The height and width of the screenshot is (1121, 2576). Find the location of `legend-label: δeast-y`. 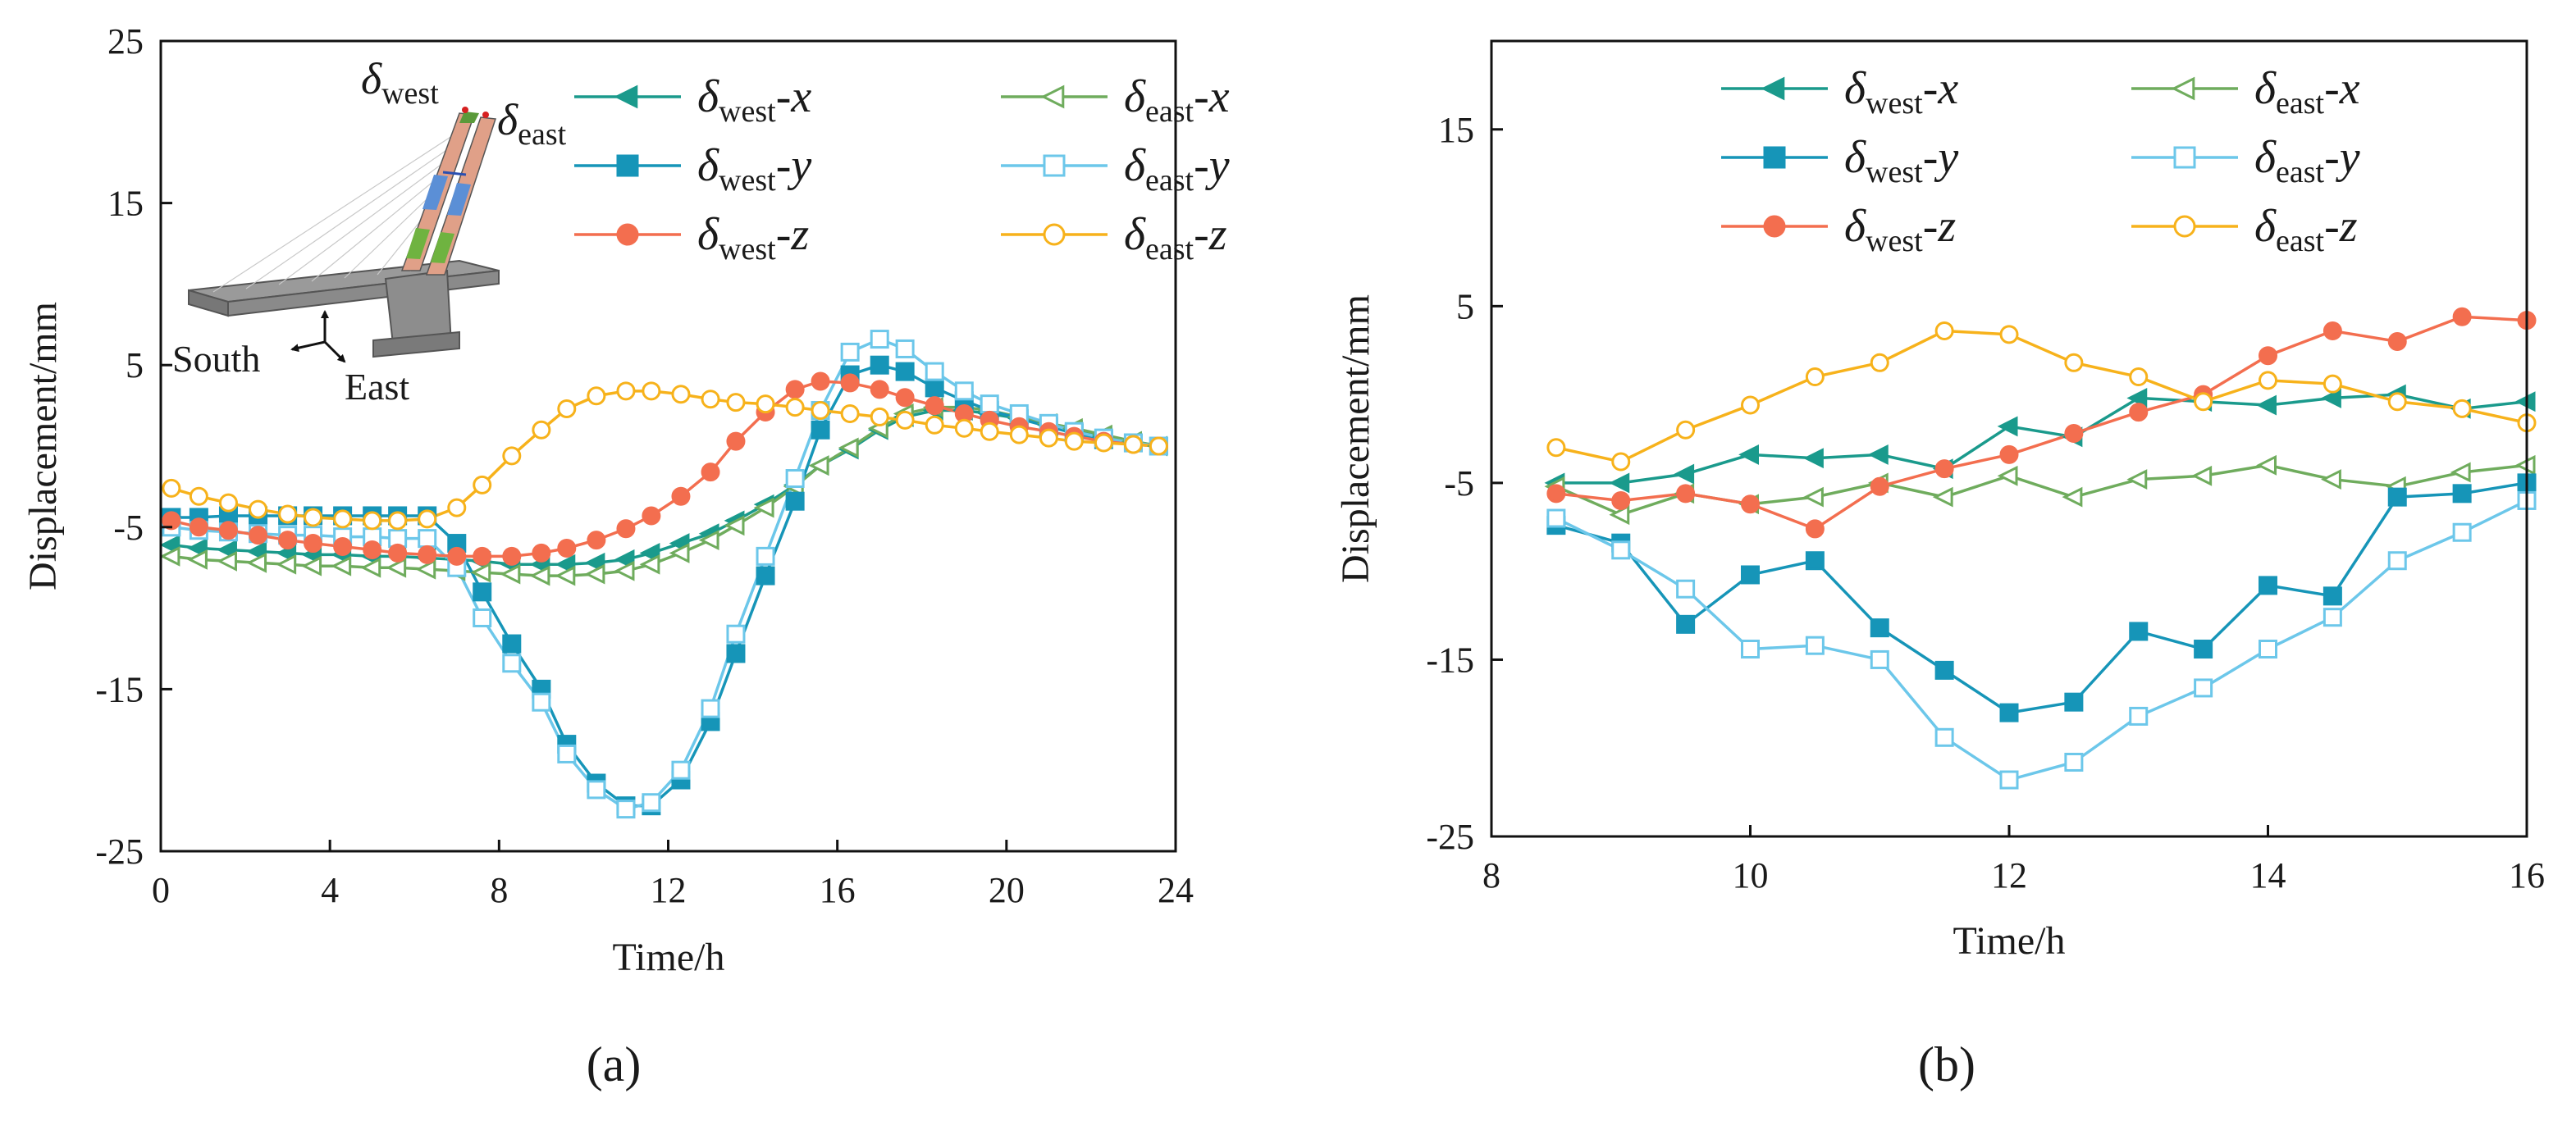

legend-label: δeast-y is located at coordinates (1177, 169).